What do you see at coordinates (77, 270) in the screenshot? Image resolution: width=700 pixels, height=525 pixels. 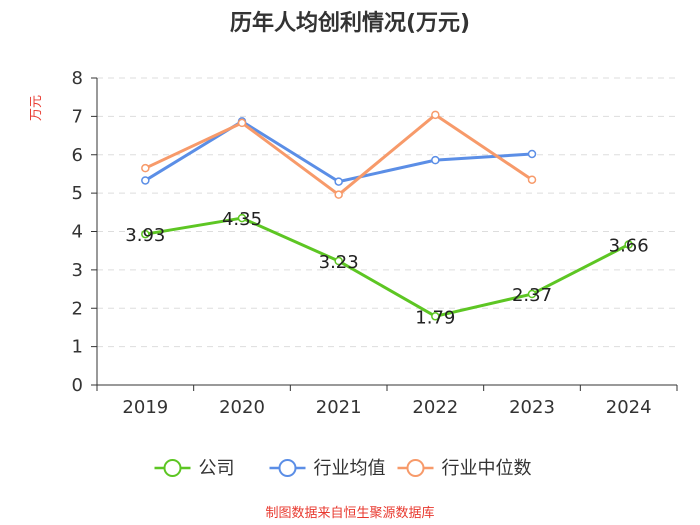 I see `y-tick-label: 3` at bounding box center [77, 270].